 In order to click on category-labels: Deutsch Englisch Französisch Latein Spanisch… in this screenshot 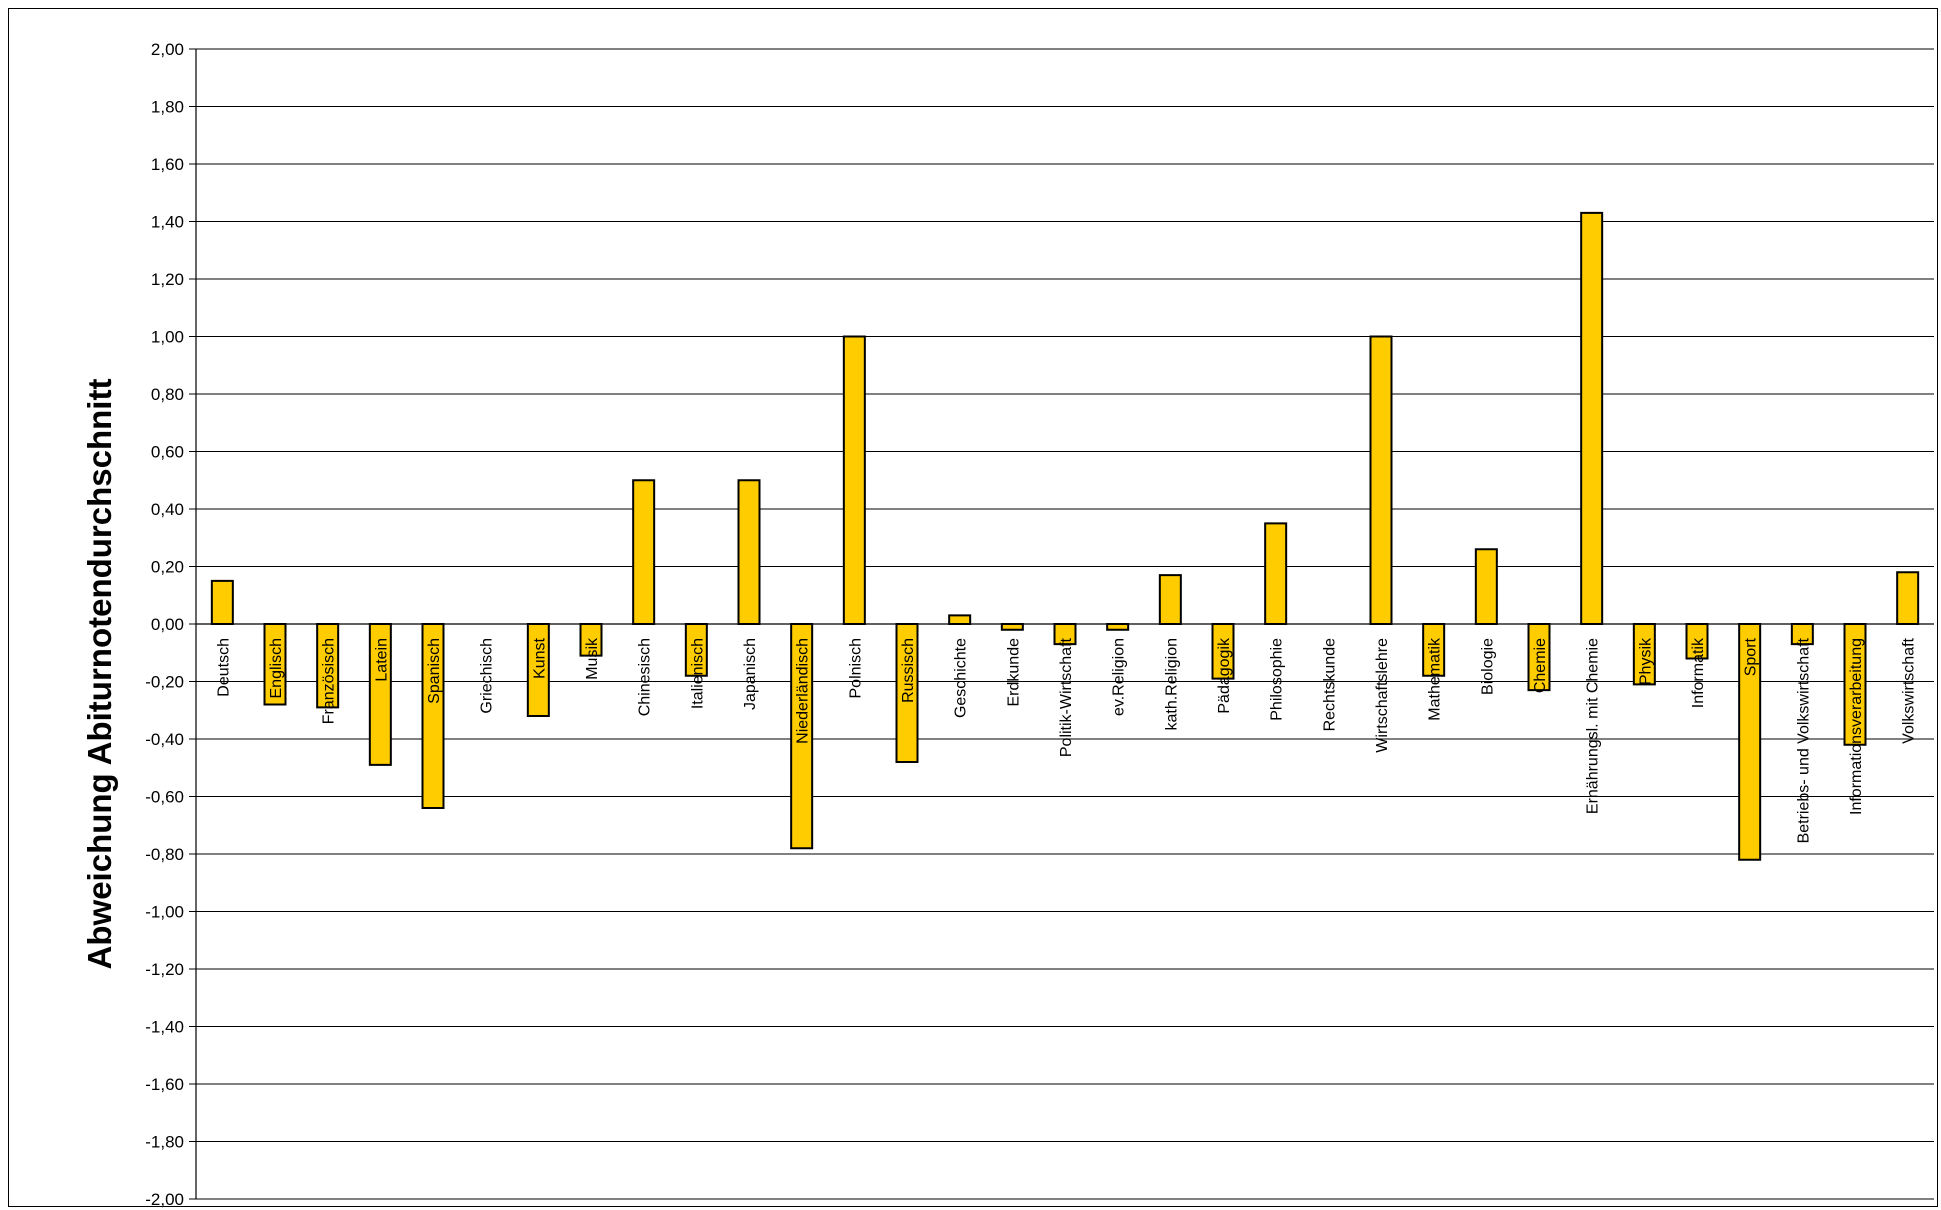, I will do `click(1066, 740)`.